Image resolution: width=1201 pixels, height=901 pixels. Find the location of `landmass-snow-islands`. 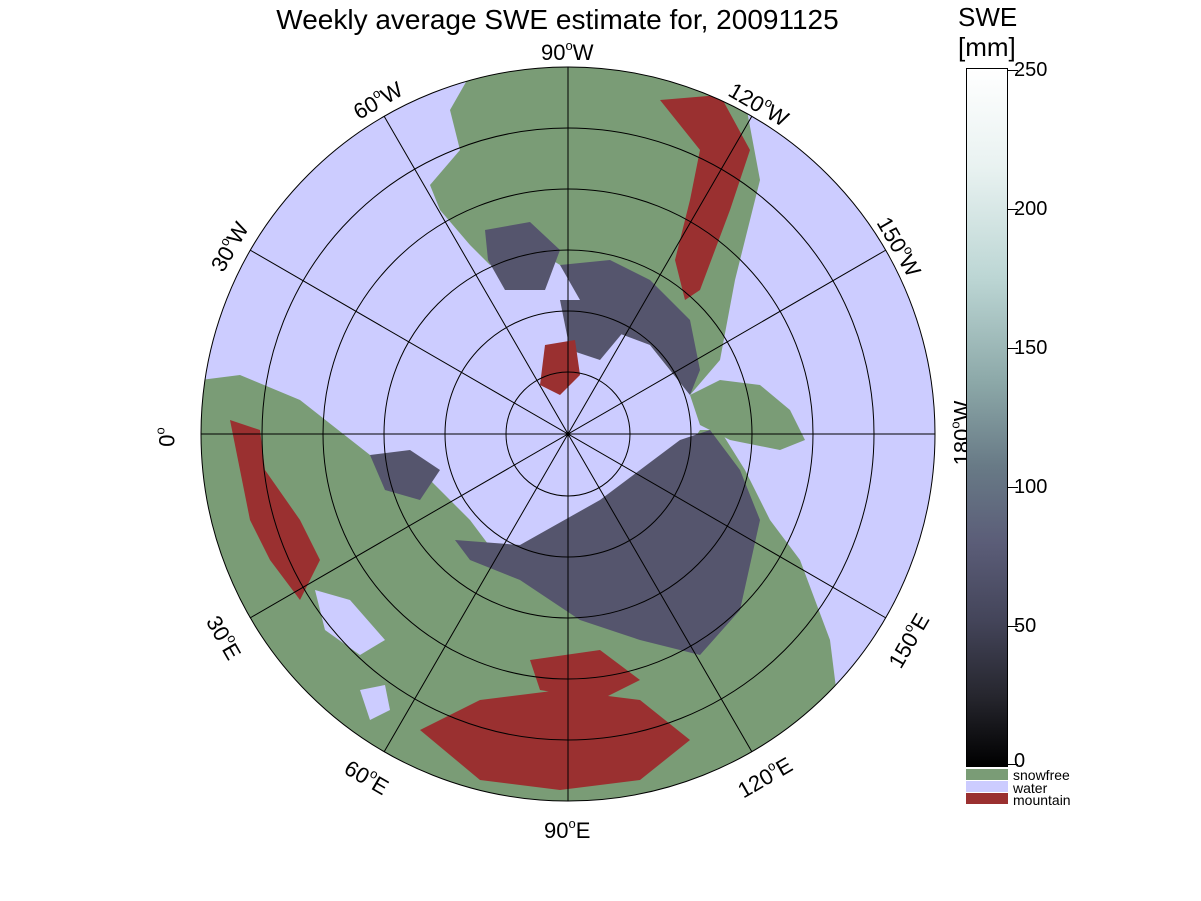

landmass-snow-islands is located at coordinates (592, 330).